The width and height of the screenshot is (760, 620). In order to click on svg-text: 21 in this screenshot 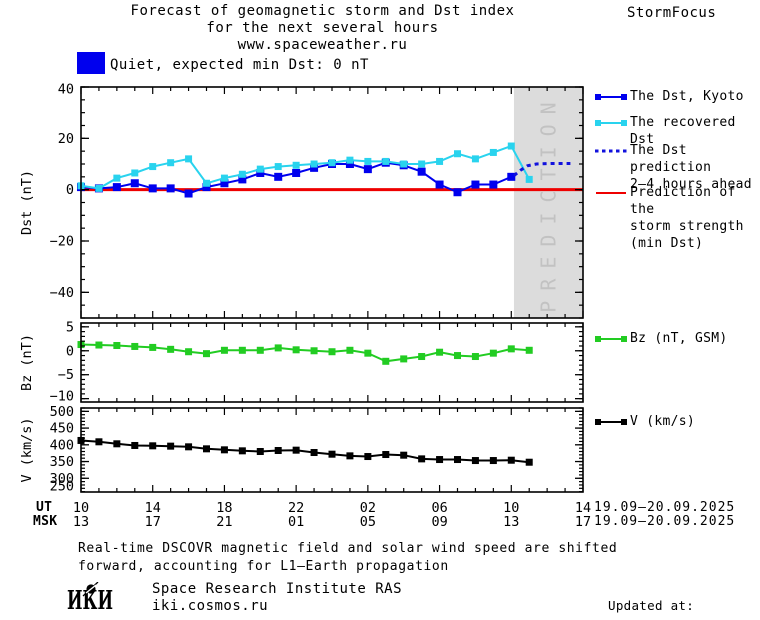, I will do `click(224, 522)`.